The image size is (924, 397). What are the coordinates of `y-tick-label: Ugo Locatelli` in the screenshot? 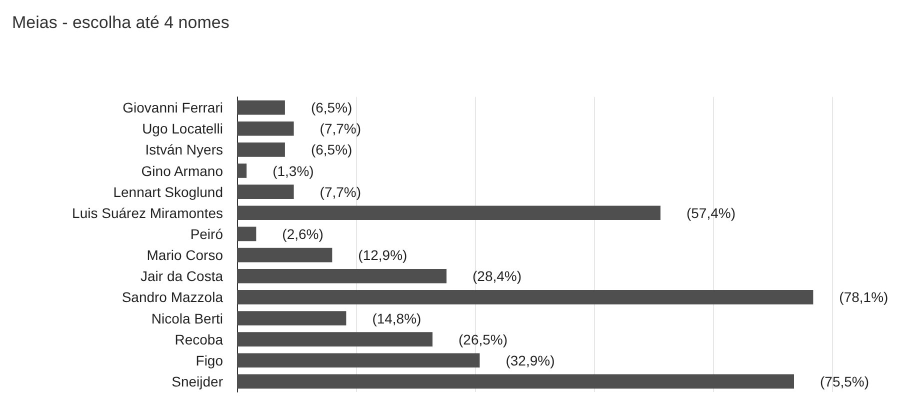 It's located at (182, 128).